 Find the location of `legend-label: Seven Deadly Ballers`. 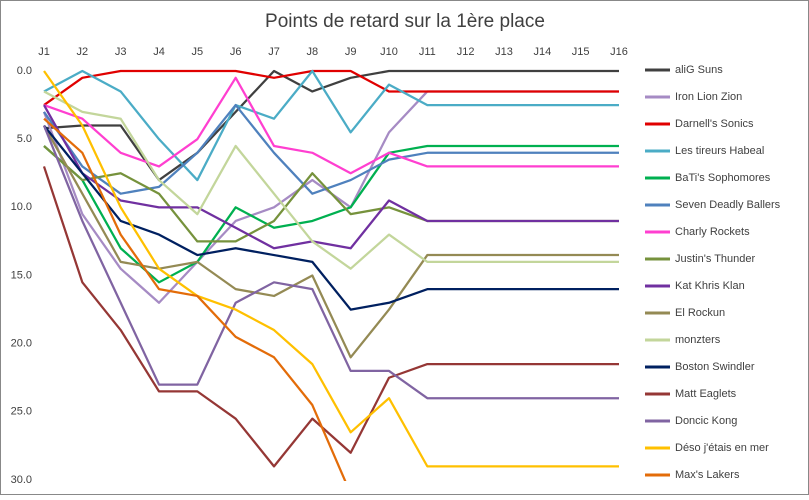

legend-label: Seven Deadly Ballers is located at coordinates (728, 205).